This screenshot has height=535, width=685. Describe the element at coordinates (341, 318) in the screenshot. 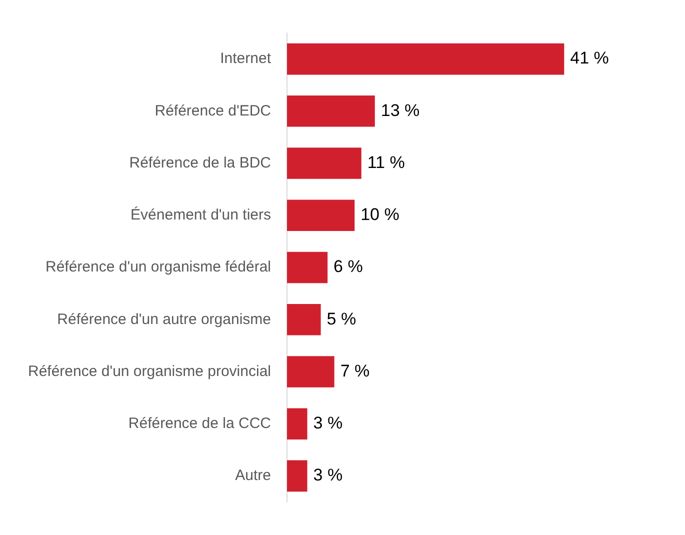

I see `data-label: 5 %` at that location.